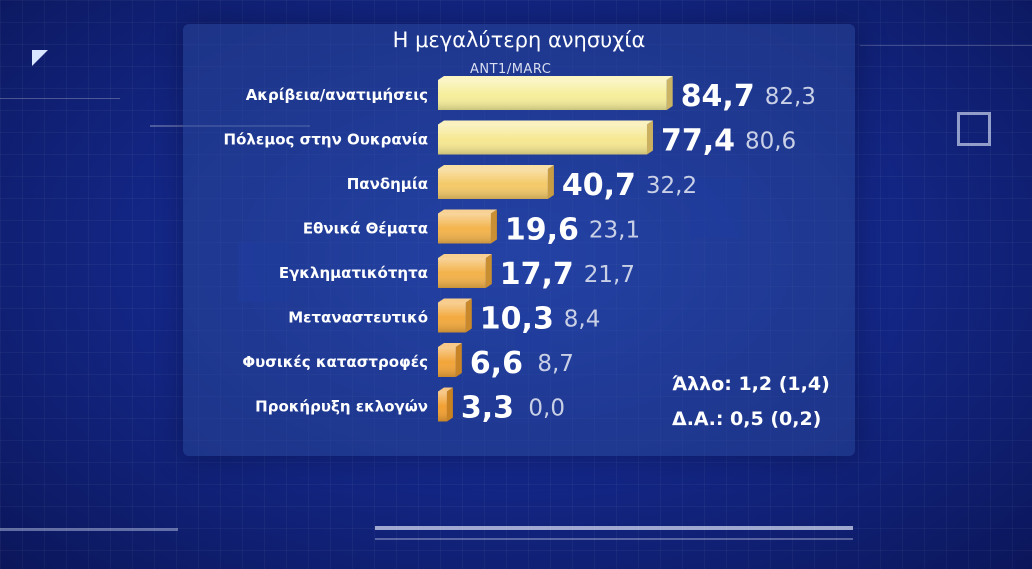 This screenshot has height=569, width=1032. I want to click on value-label: 19,6, so click(542, 230).